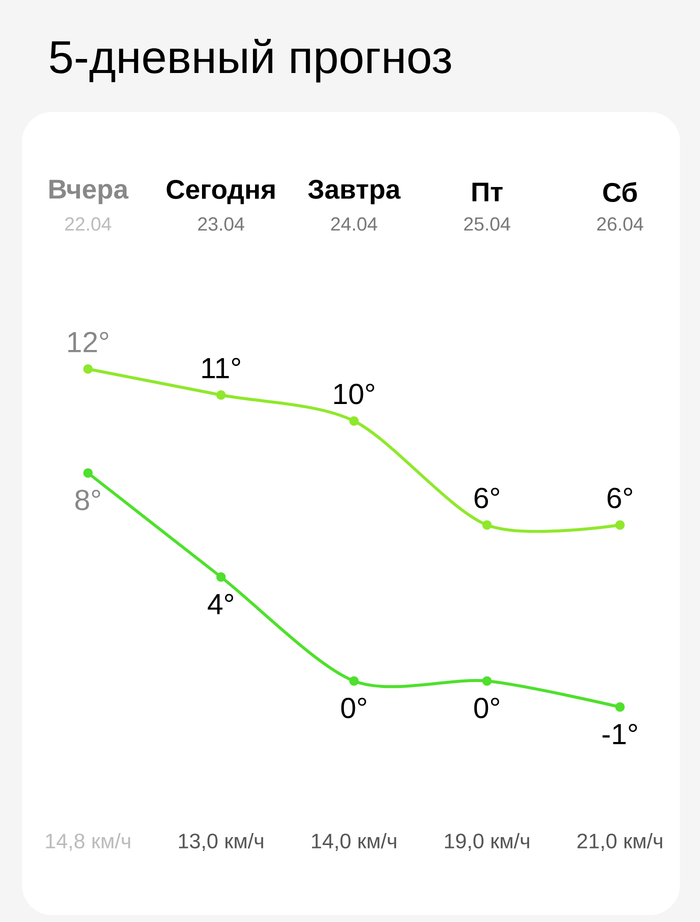  What do you see at coordinates (487, 192) in the screenshot?
I see `x-tick-label: Пт` at bounding box center [487, 192].